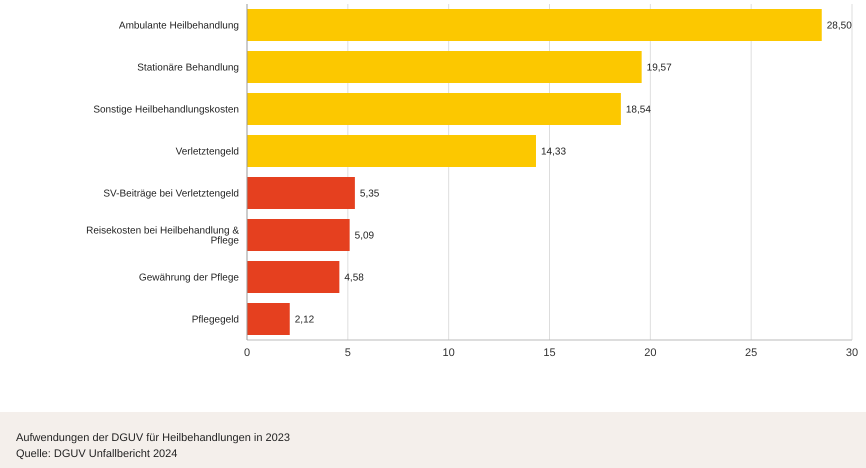 This screenshot has height=468, width=866. I want to click on data-label: 2,12, so click(304, 320).